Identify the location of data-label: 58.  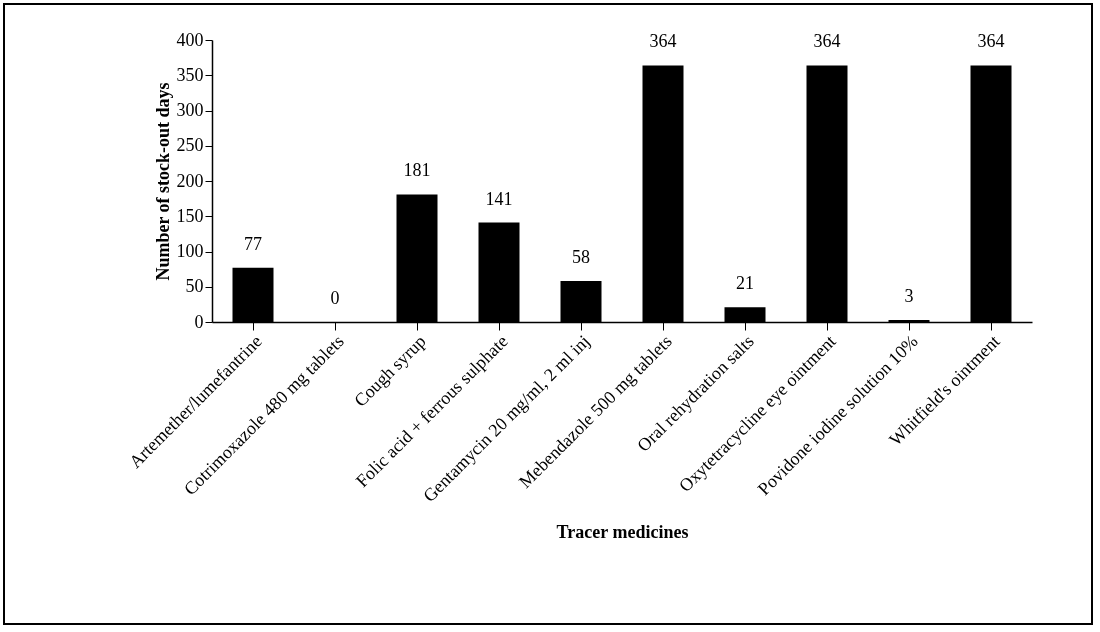
(581, 257).